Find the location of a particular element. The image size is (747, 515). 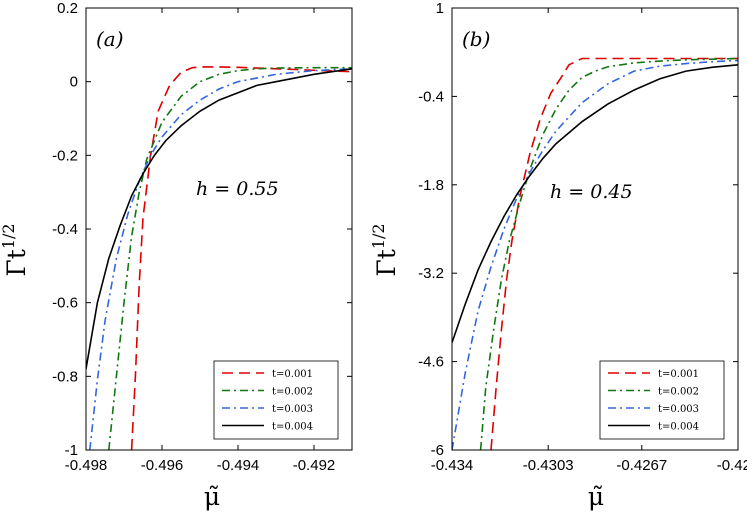

y-tick-label: -4.6 is located at coordinates (431, 362).